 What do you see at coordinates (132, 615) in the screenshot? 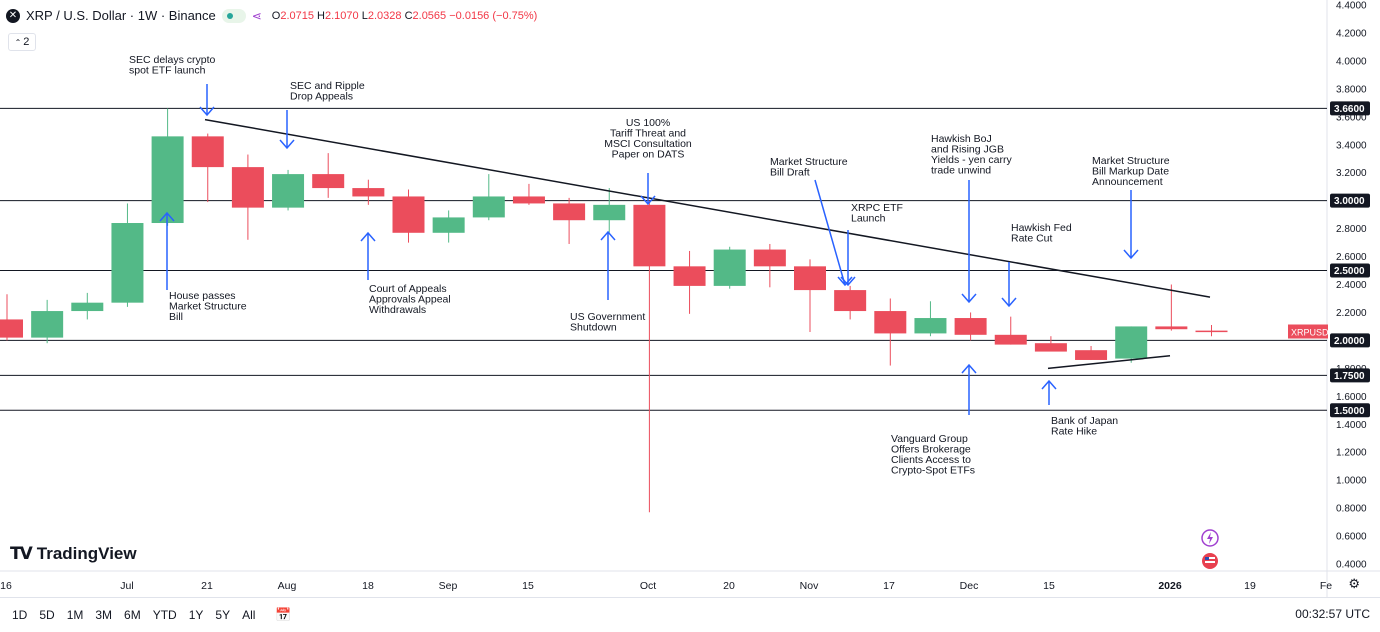
I see `timeframe-6m: 6M` at bounding box center [132, 615].